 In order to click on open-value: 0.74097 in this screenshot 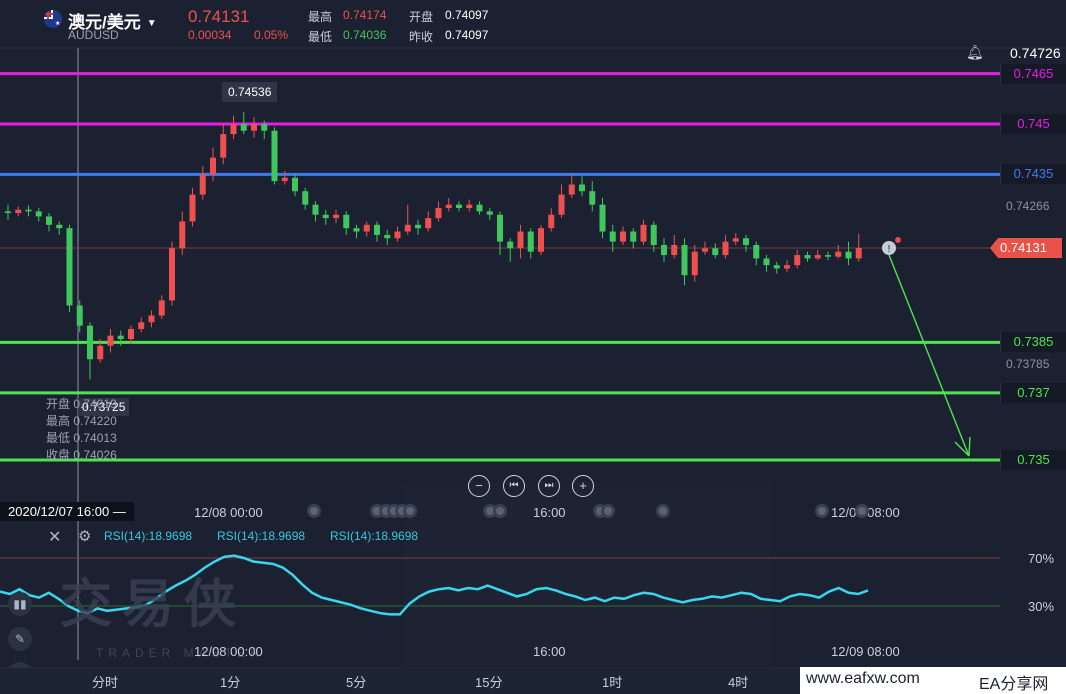, I will do `click(467, 15)`.